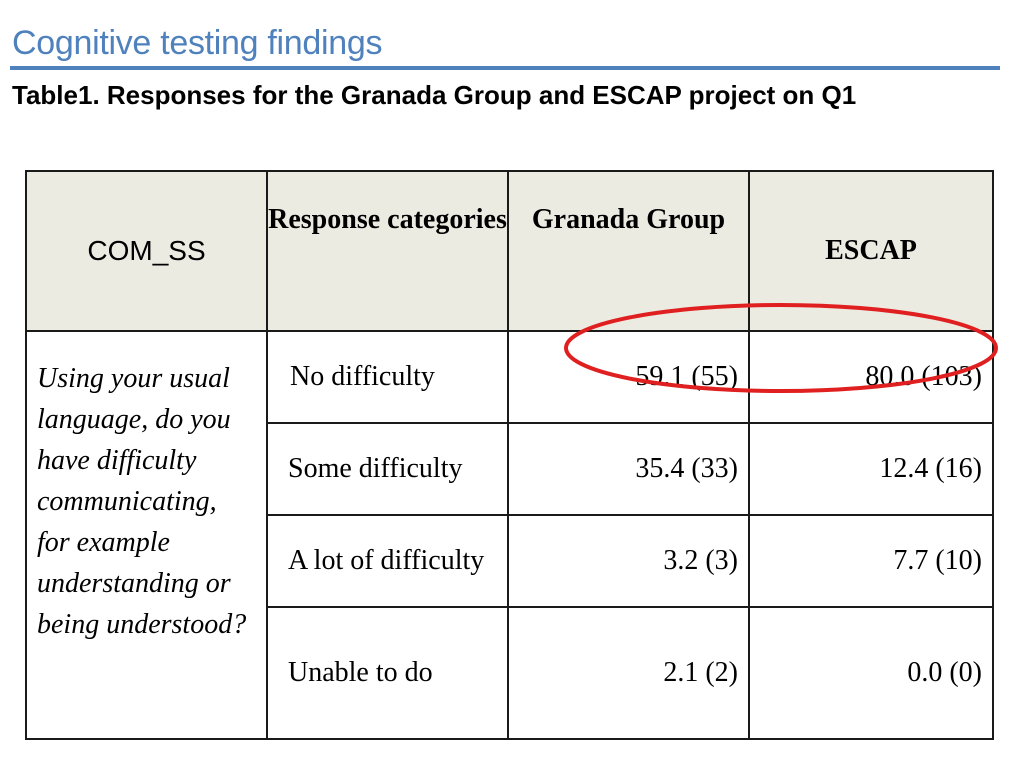 Image resolution: width=1024 pixels, height=768 pixels. Describe the element at coordinates (387, 377) in the screenshot. I see `category-cell: No difficulty` at that location.